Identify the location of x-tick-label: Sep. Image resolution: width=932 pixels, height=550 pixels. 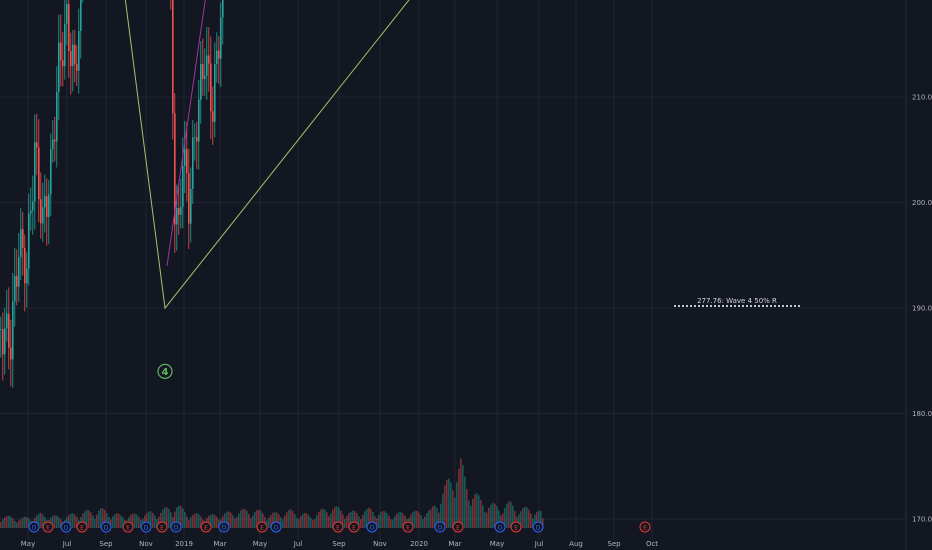
(614, 544).